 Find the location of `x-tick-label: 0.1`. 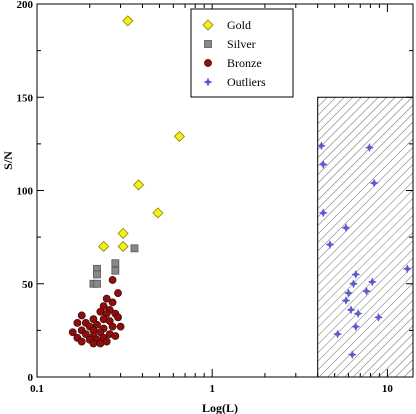

x-tick-label: 0.1 is located at coordinates (37, 389).